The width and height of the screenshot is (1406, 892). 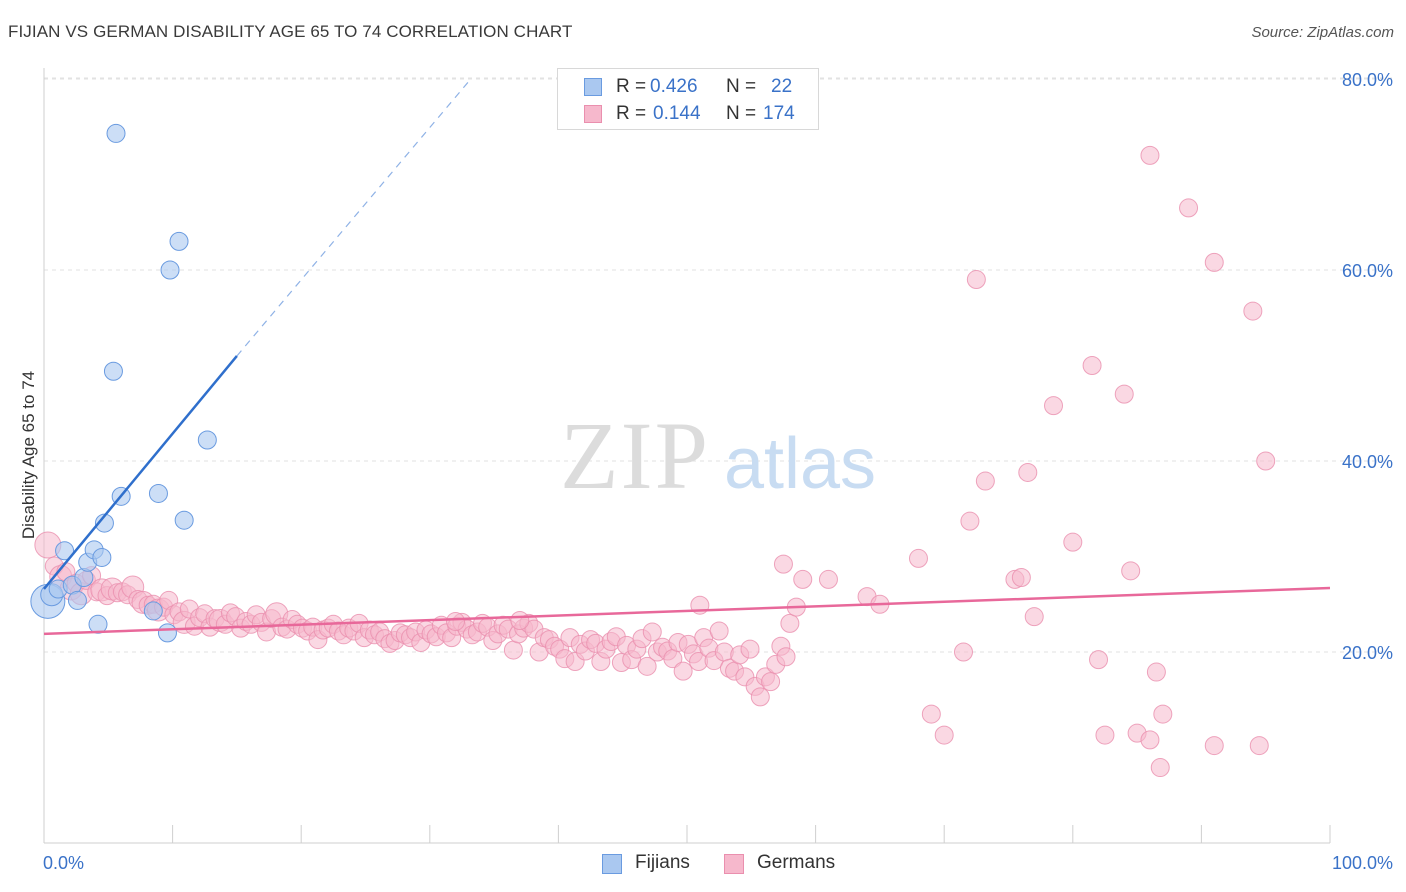 I want to click on fijians-swatch, so click(x=593, y=87).